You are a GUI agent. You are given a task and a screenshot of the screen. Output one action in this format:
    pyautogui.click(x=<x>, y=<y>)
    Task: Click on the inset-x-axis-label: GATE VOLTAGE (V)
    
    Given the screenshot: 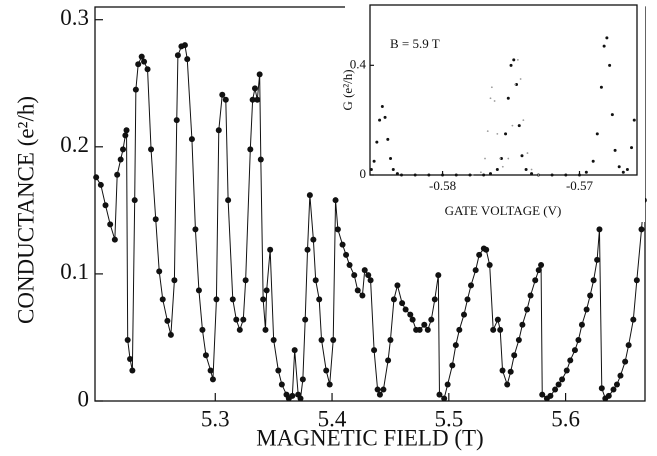 What is the action you would take?
    pyautogui.click(x=503, y=210)
    